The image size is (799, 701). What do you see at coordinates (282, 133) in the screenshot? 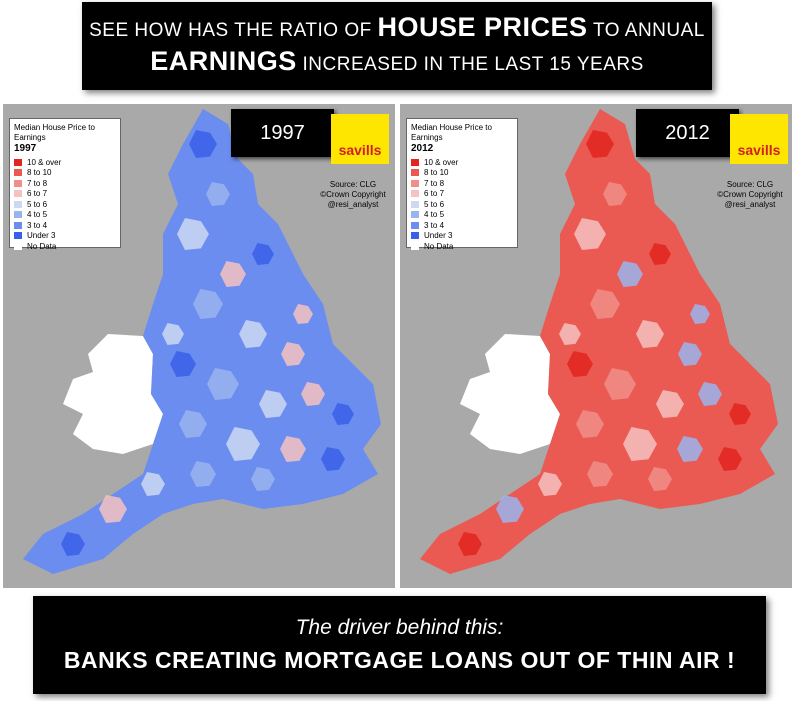
I see `year-label-1997: 1997` at bounding box center [282, 133].